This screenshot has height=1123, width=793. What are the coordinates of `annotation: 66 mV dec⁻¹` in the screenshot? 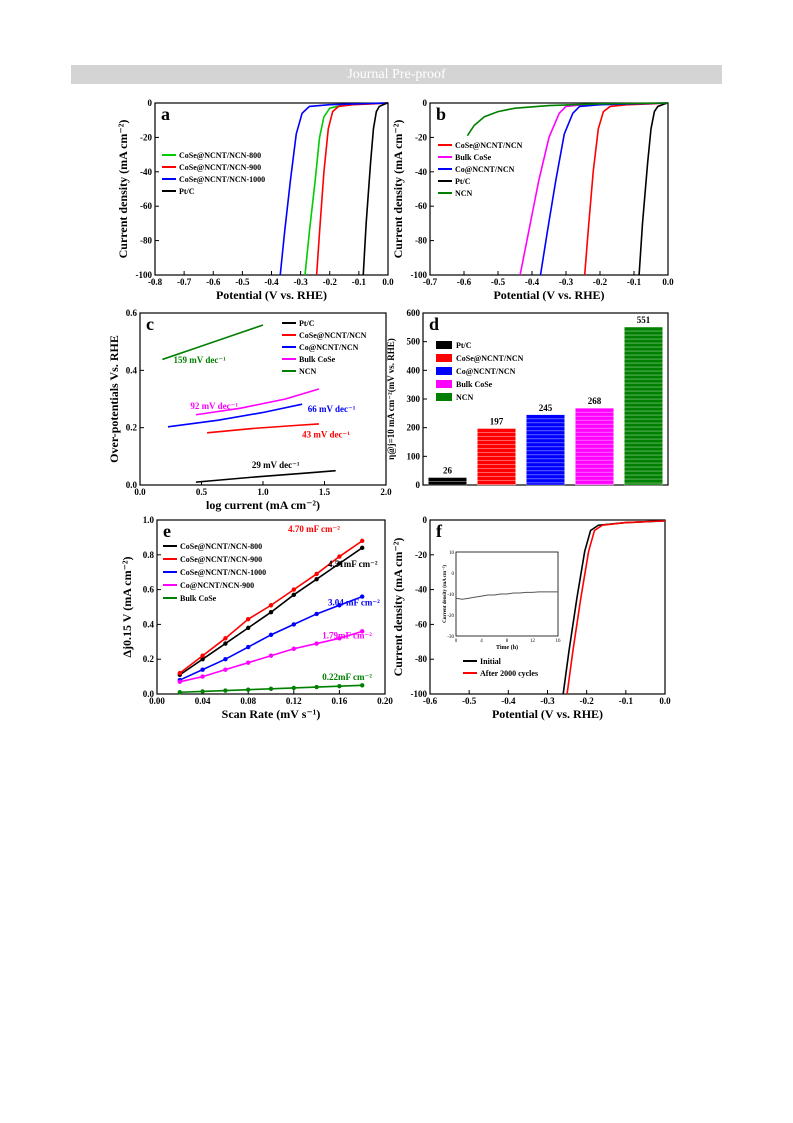 It's located at (332, 409).